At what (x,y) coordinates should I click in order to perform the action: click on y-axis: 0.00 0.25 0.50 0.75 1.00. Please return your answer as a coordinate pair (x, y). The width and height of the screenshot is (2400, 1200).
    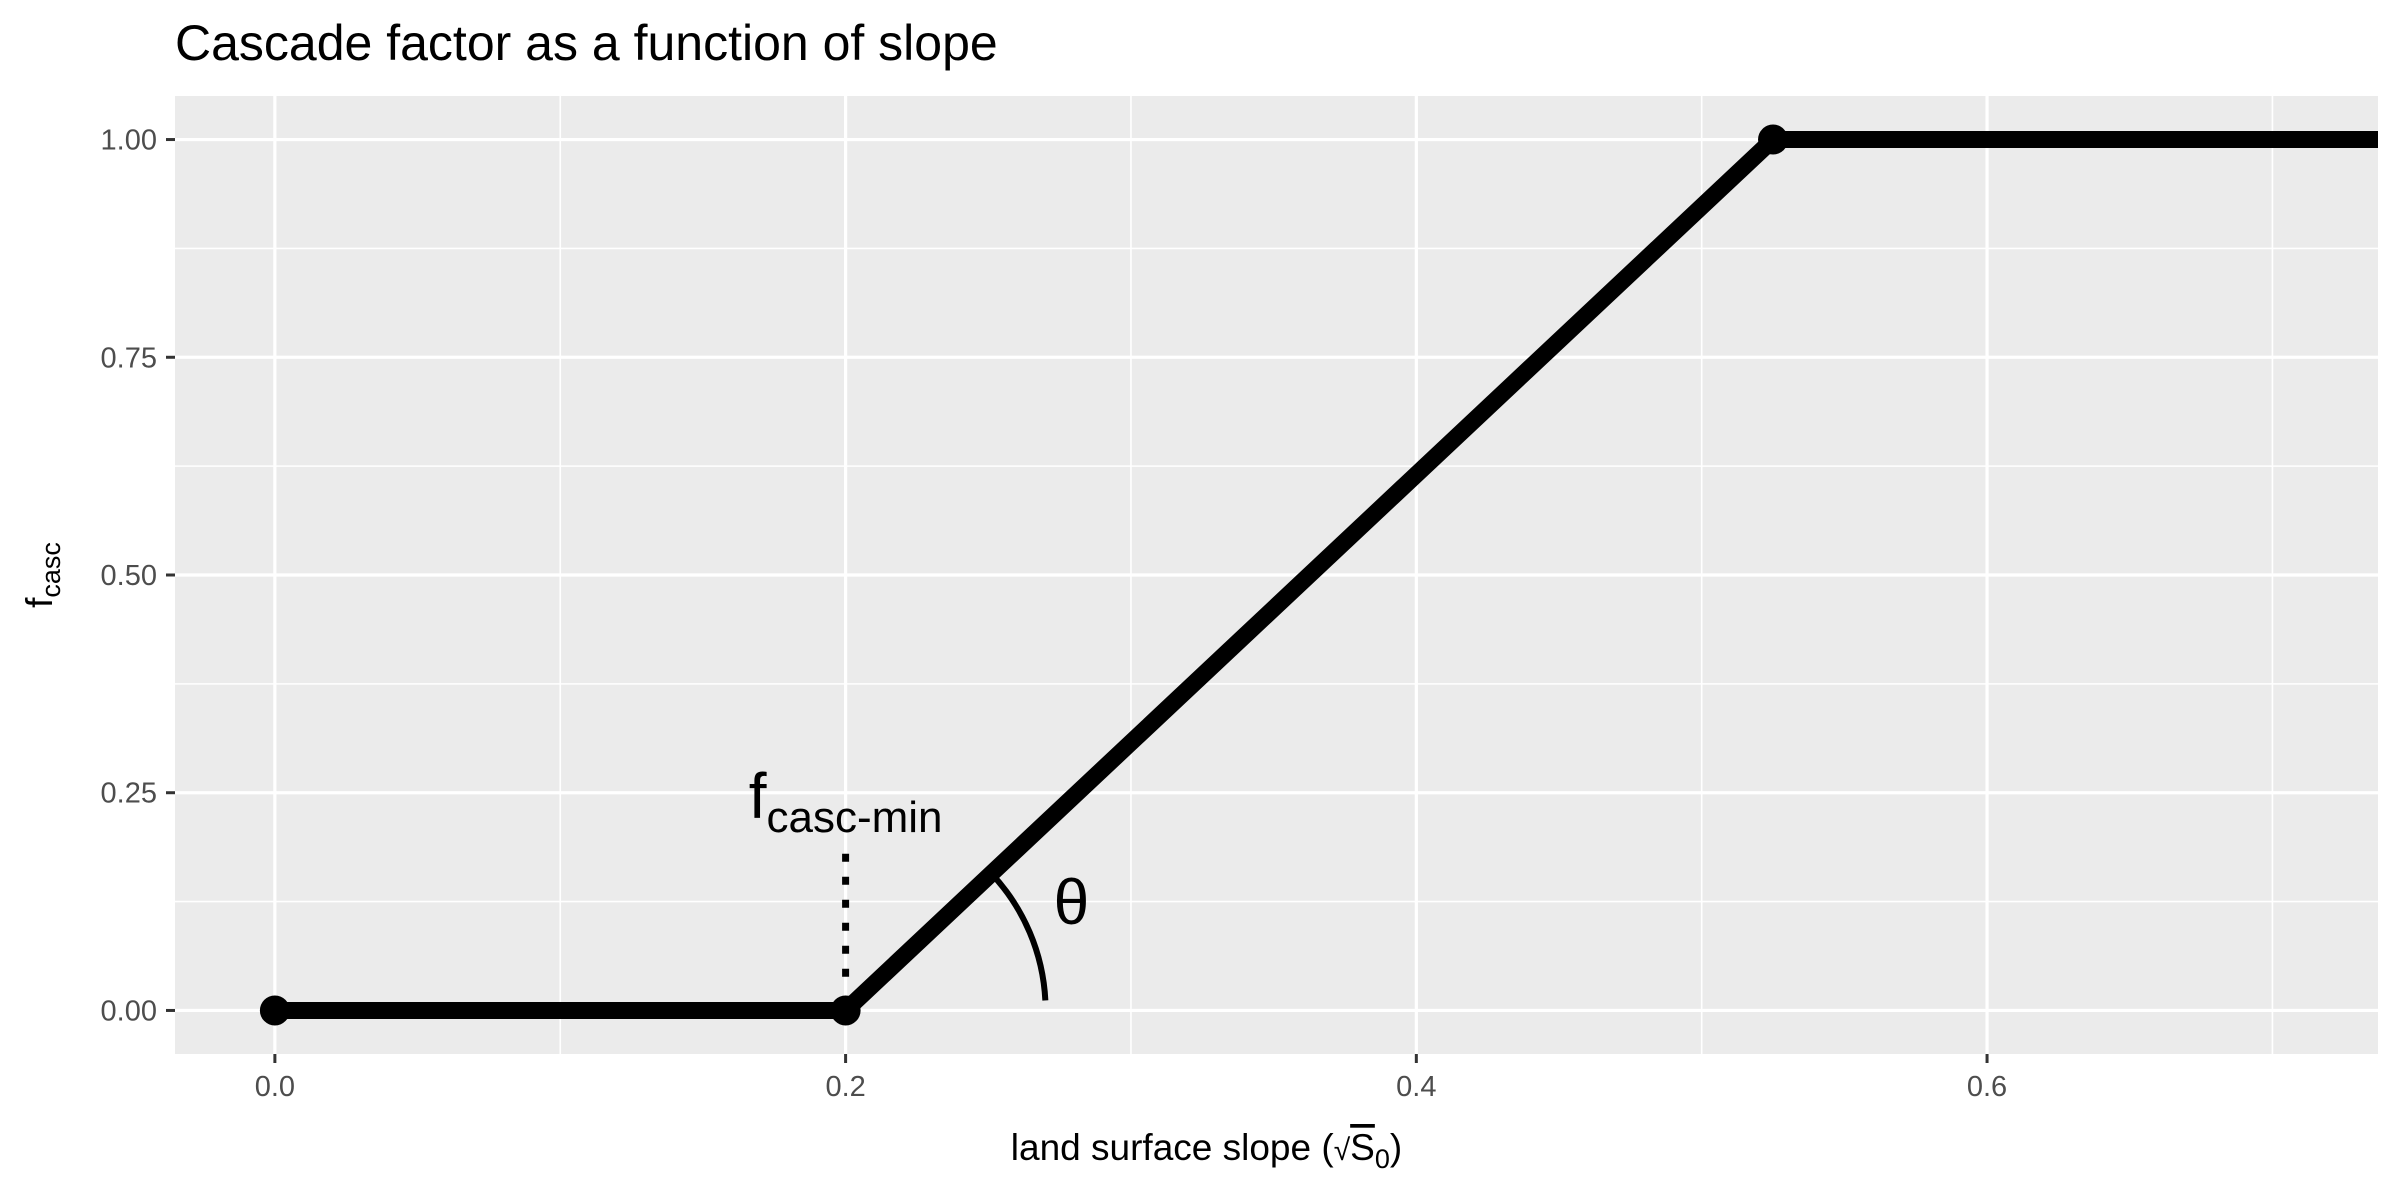
    Looking at the image, I should click on (138, 576).